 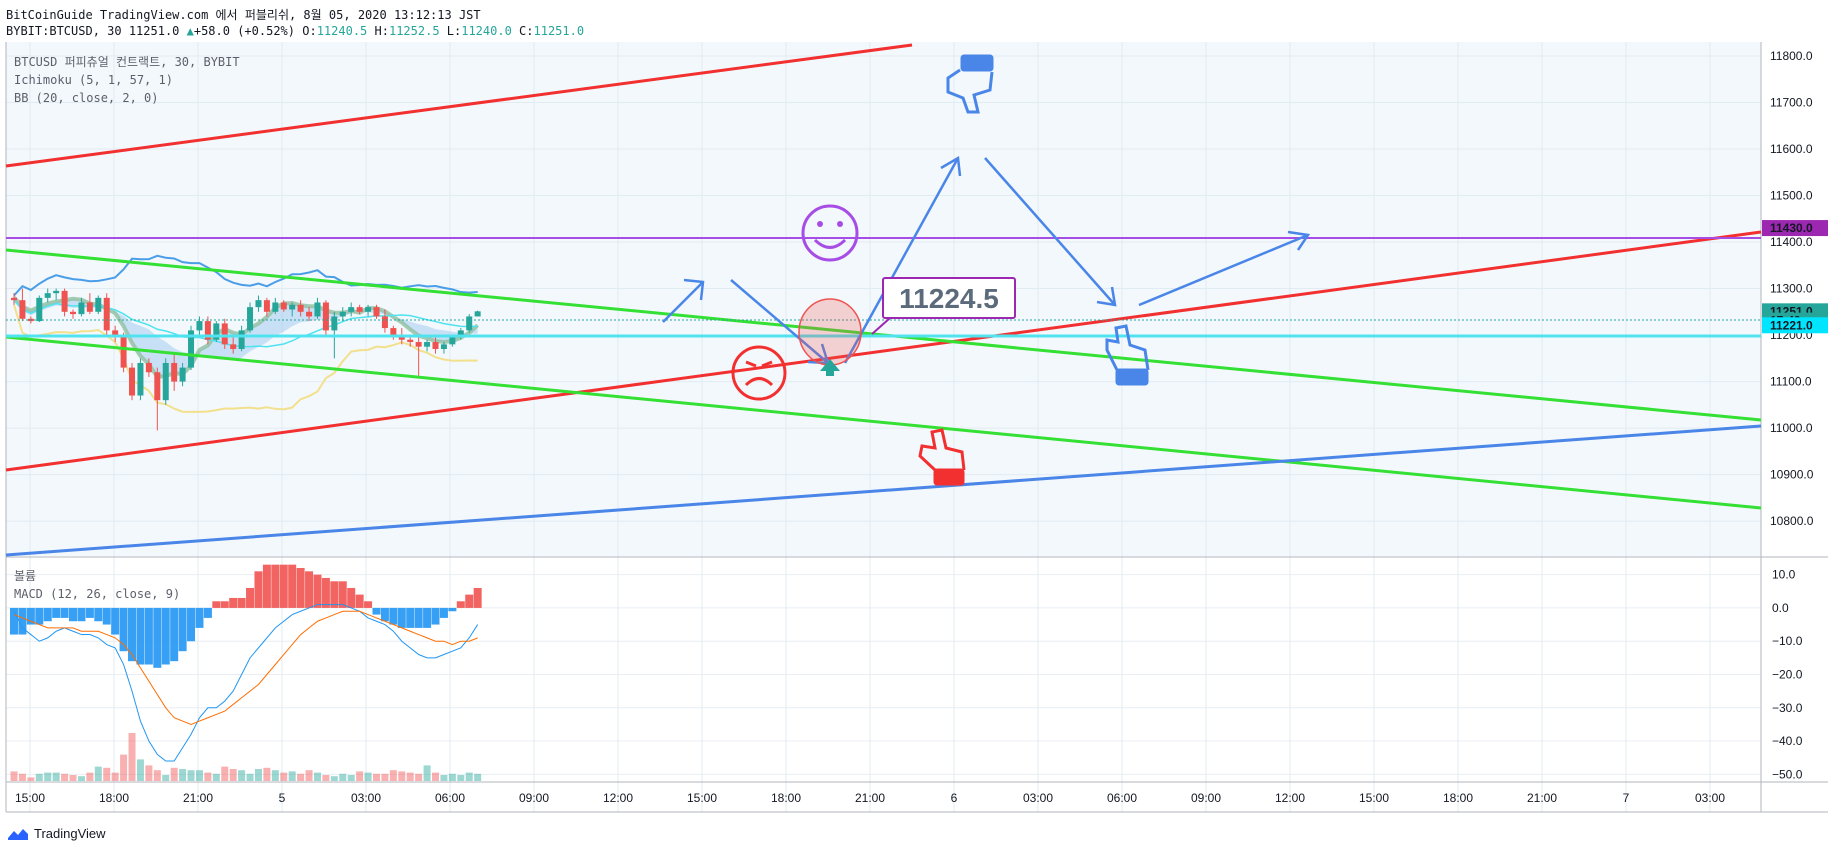 I want to click on time-tick-label: 5, so click(x=282, y=798).